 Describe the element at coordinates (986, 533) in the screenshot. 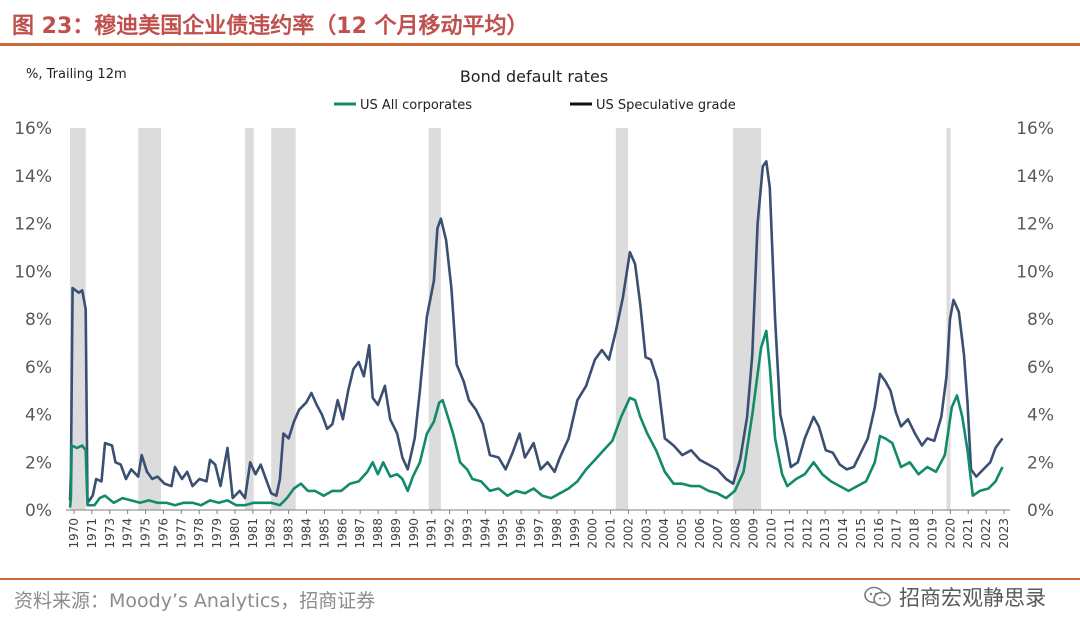

I see `x-tick-2022: 2022` at that location.